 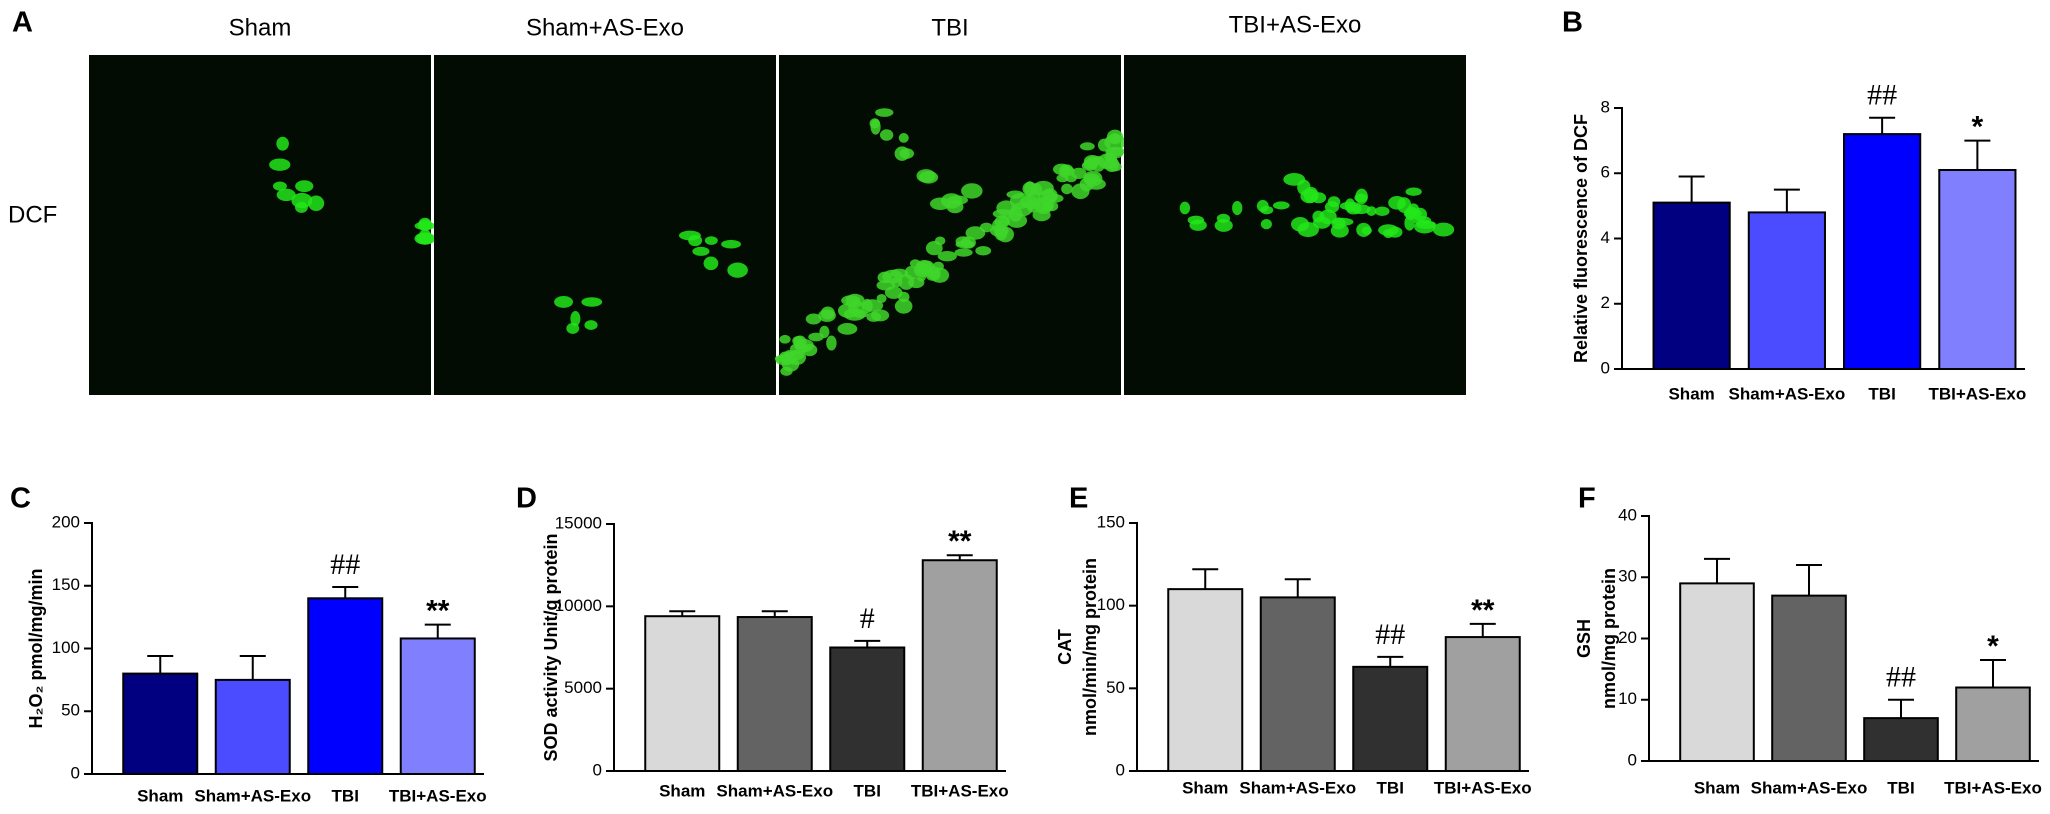 What do you see at coordinates (1609, 638) in the screenshot?
I see `y-axis-label: nmol/mg protein` at bounding box center [1609, 638].